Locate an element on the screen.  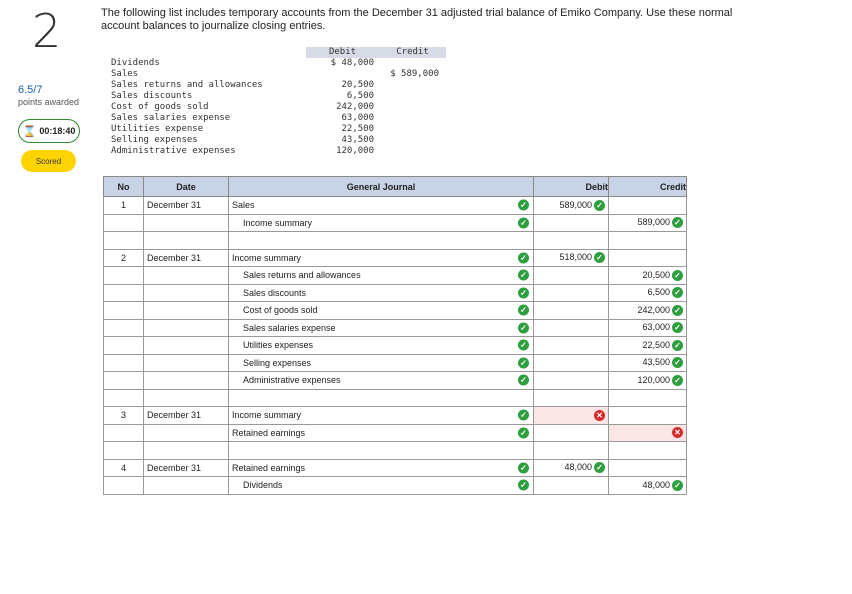
debit-amount: 518,000 is located at coordinates (575, 257).